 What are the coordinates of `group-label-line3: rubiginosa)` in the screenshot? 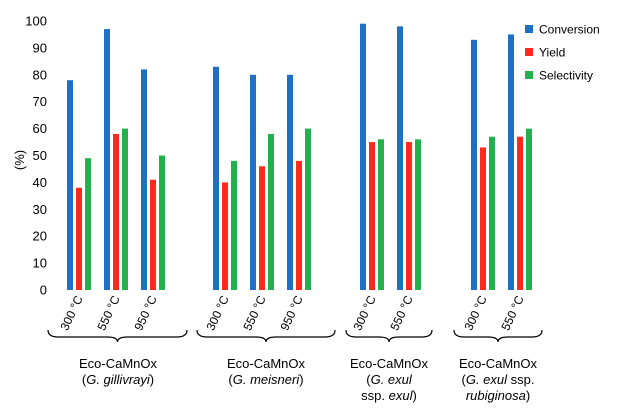 It's located at (498, 395).